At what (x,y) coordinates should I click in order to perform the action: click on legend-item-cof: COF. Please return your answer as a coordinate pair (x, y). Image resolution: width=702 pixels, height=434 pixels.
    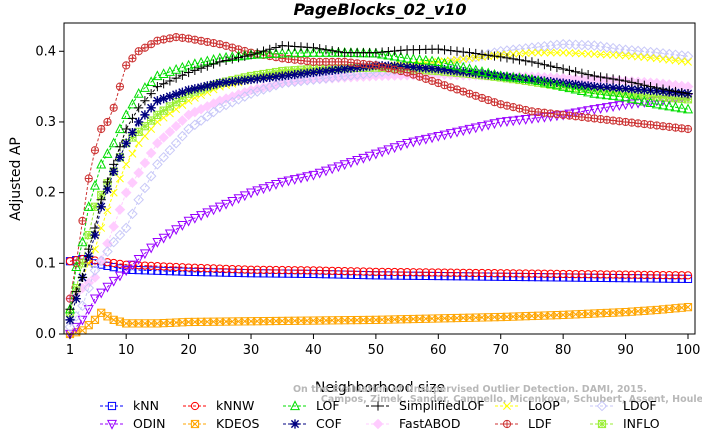
    Looking at the image, I should click on (312, 423).